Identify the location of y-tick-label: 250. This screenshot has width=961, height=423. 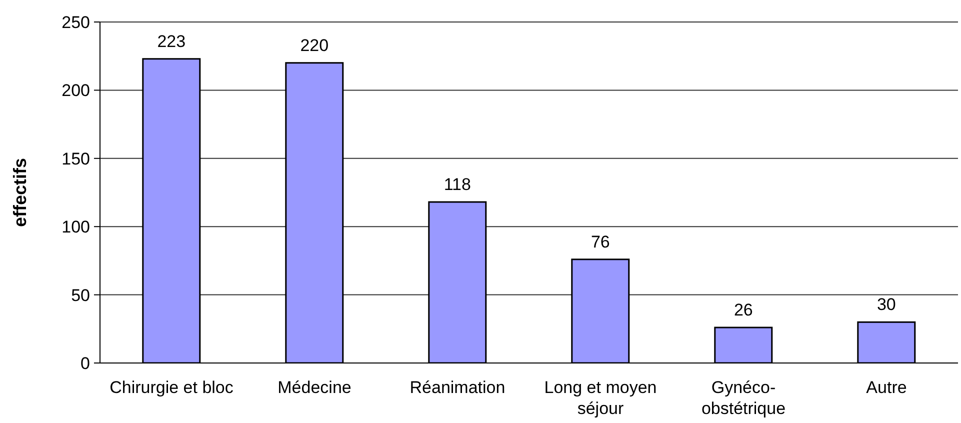
(76, 22).